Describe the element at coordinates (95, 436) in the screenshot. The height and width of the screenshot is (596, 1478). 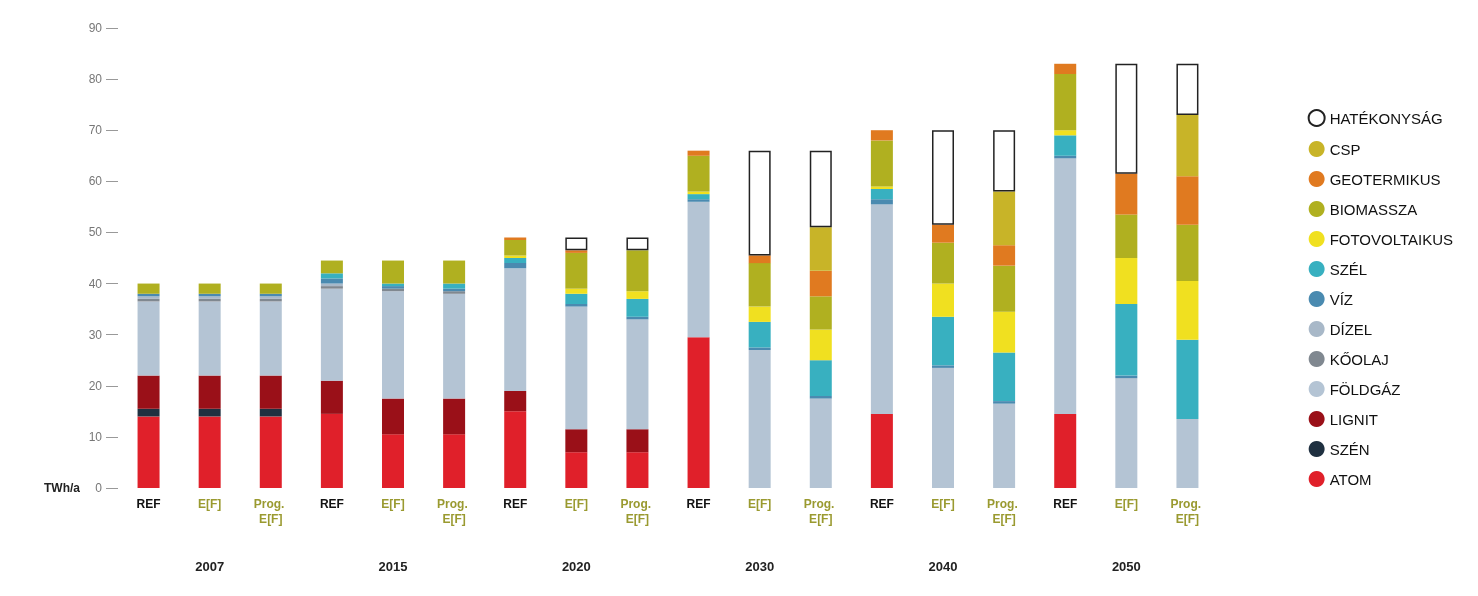
I see `y-tick-label: 10` at that location.